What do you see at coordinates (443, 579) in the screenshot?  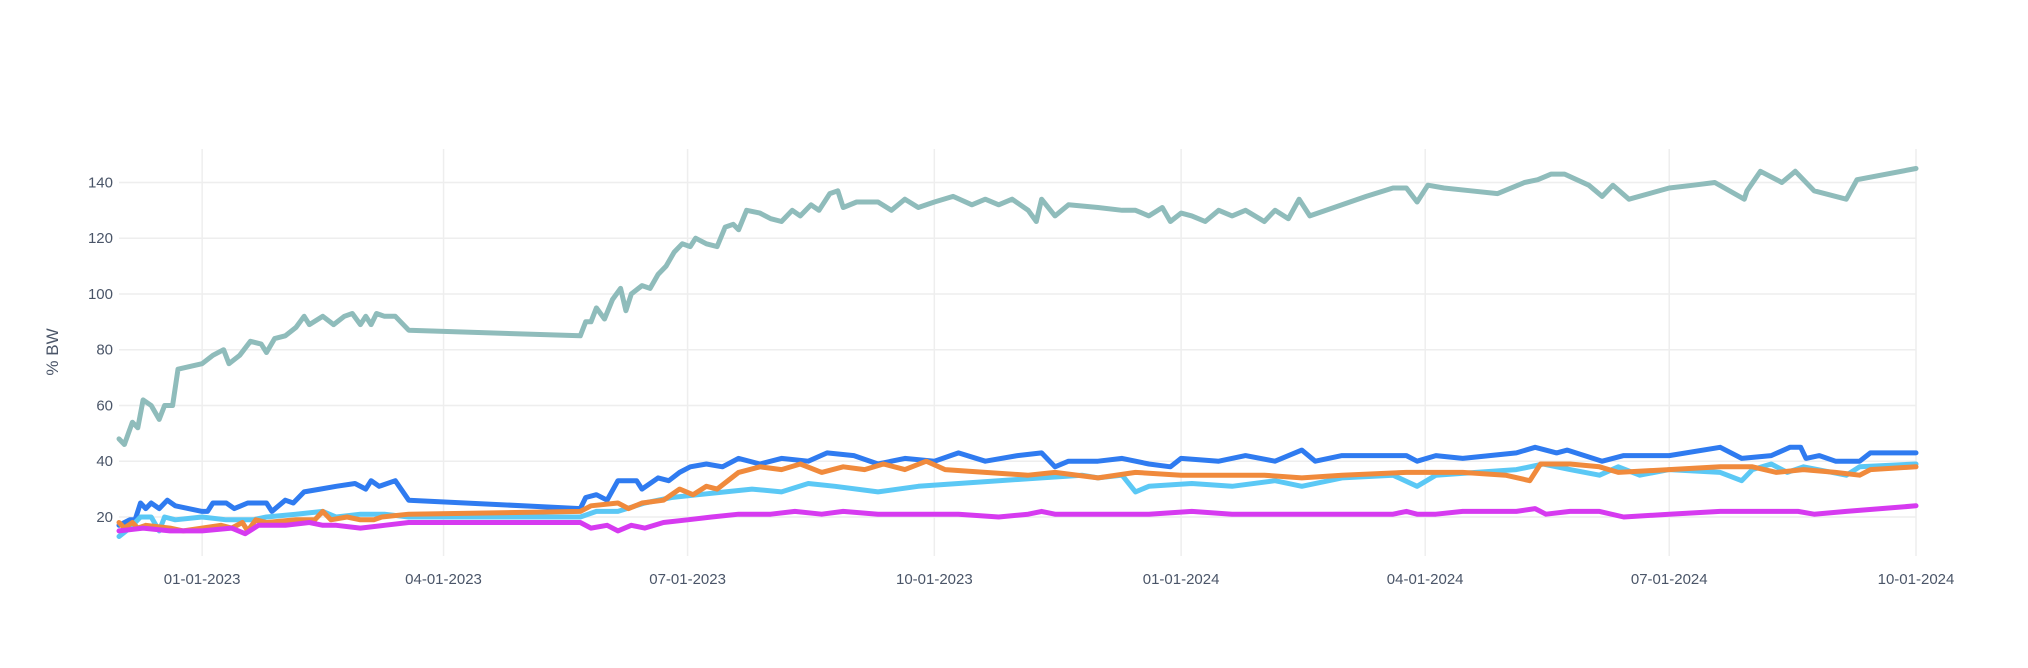 I see `x-tick-label: 04-01-2023` at bounding box center [443, 579].